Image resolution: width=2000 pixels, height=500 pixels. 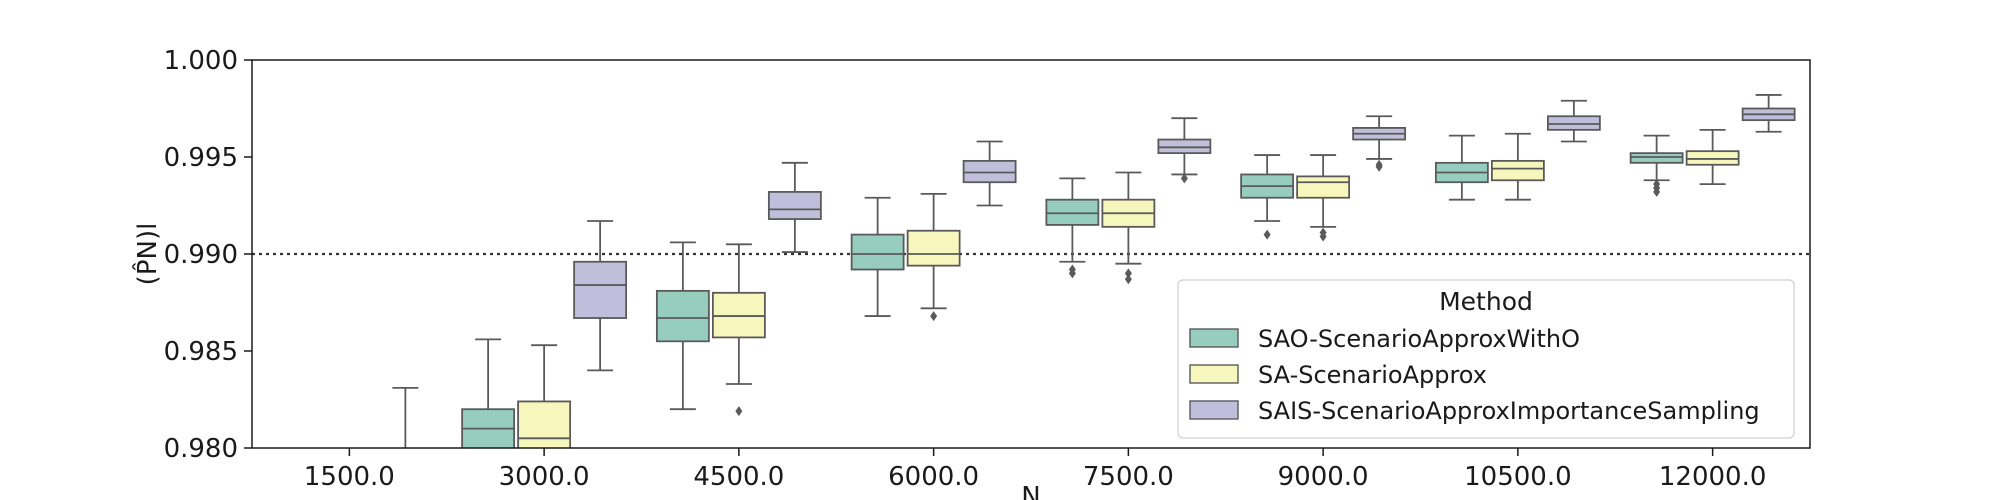 What do you see at coordinates (1128, 477) in the screenshot?
I see `x-tick-label: 7500.0` at bounding box center [1128, 477].